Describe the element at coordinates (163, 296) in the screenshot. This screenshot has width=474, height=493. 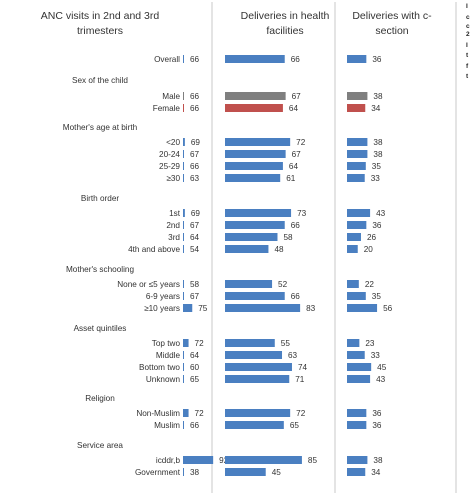
I see `row-label: 6-9 years` at that location.